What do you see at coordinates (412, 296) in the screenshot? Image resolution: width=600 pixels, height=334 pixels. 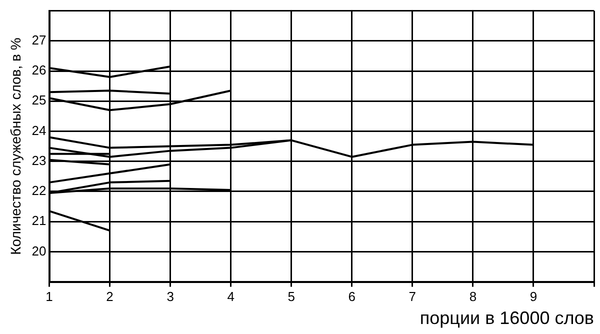 I see `x-tick-label: 7` at bounding box center [412, 296].